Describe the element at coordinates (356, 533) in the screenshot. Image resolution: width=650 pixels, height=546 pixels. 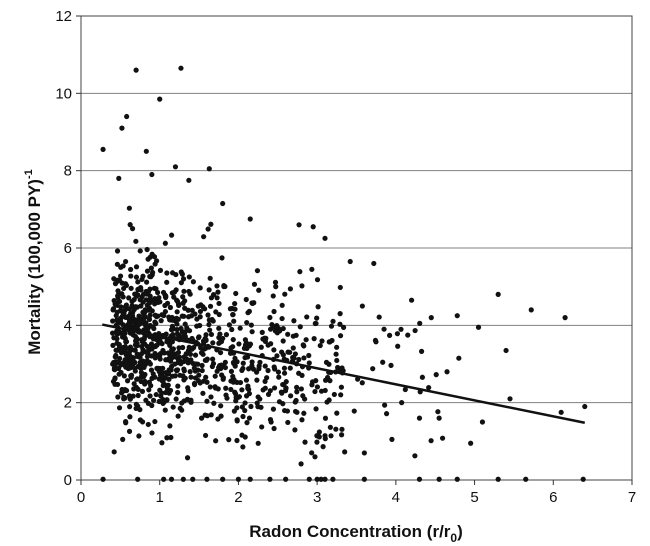
I see `x-axis-title: Radon Concentration (r/r0)` at that location.